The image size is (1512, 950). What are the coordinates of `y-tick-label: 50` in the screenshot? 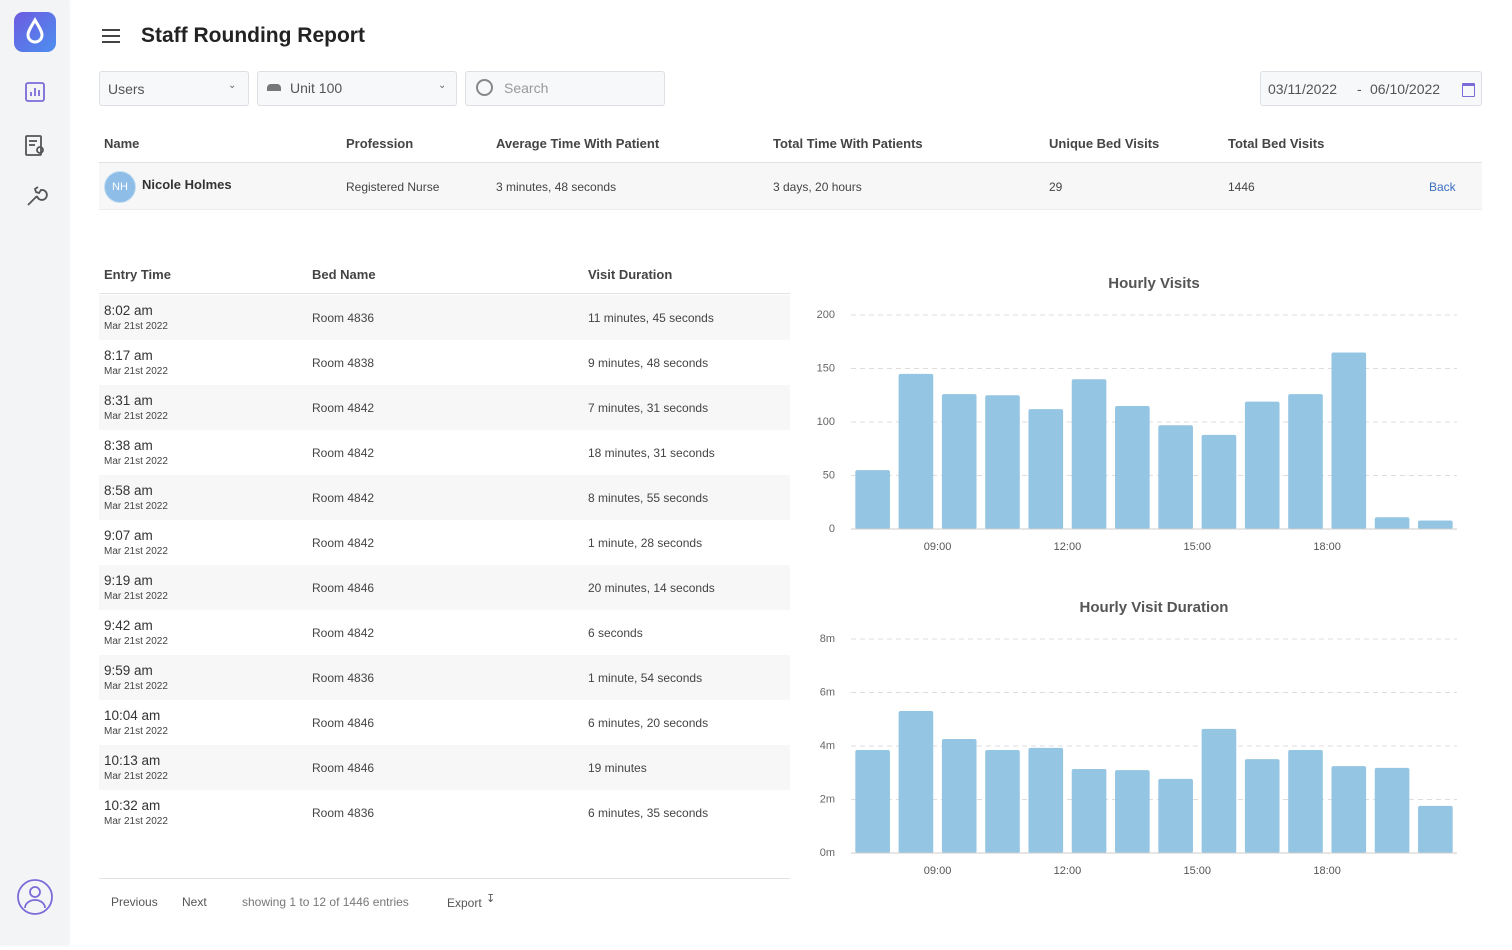 It's located at (829, 475).